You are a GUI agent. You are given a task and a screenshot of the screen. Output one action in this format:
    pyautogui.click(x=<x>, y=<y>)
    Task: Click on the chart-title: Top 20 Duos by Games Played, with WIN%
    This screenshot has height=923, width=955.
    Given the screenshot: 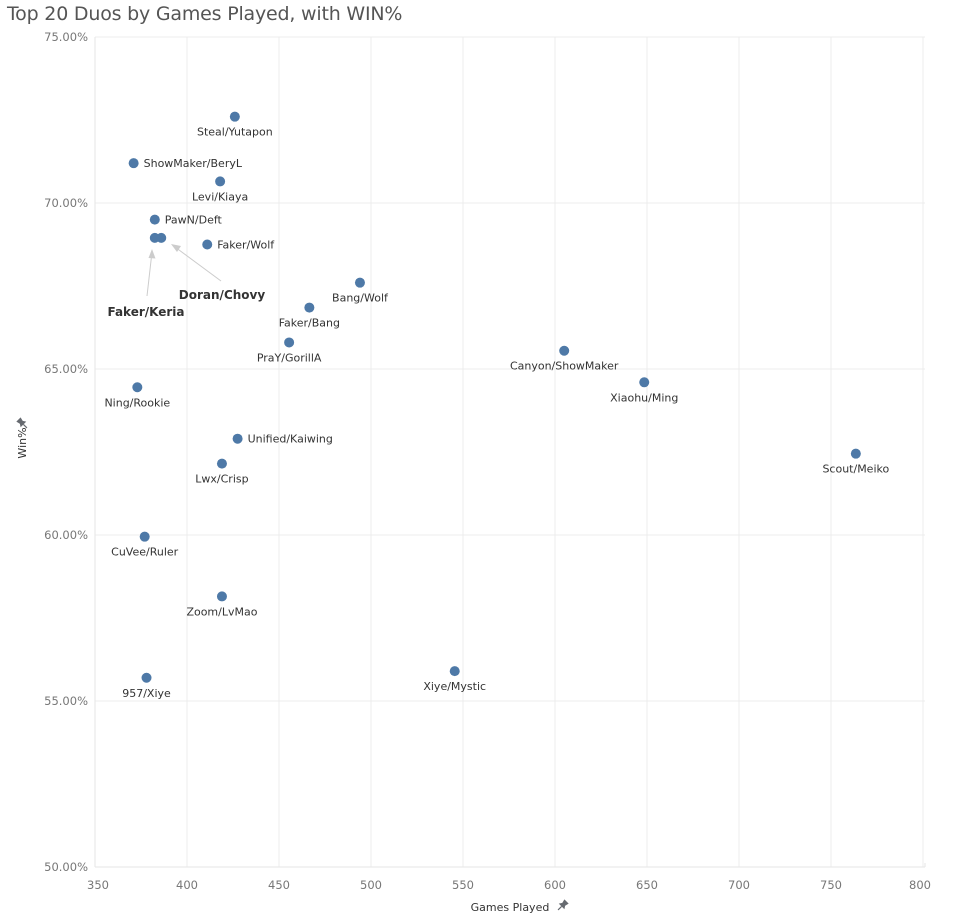 What is the action you would take?
    pyautogui.click(x=205, y=14)
    